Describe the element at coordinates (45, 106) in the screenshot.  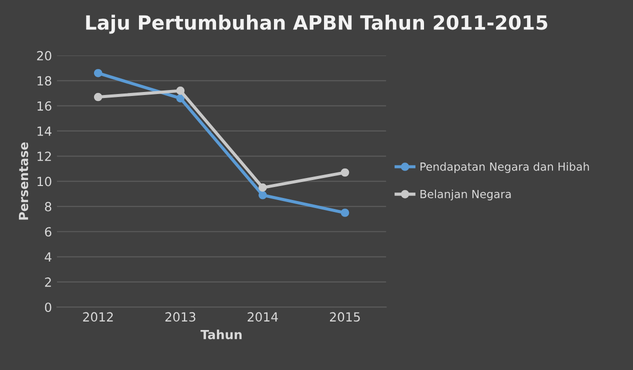
I see `y-tick-label: 16` at that location.